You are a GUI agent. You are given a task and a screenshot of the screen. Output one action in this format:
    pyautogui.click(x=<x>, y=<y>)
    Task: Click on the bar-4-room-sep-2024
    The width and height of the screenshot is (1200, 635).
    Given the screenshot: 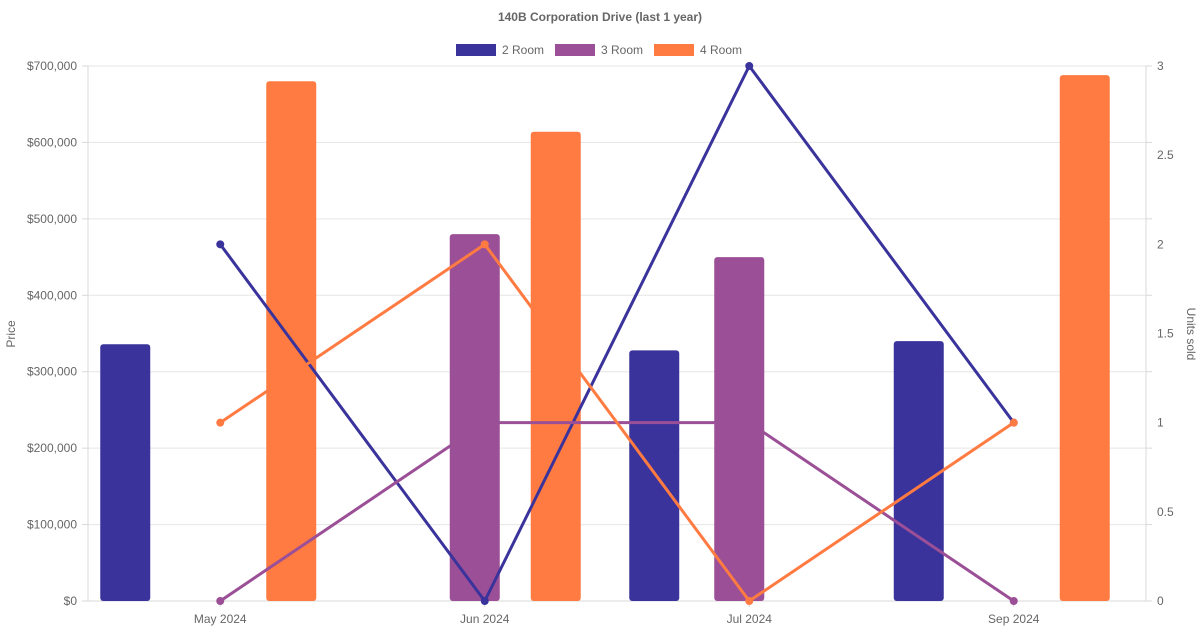 What is the action you would take?
    pyautogui.click(x=1084, y=338)
    